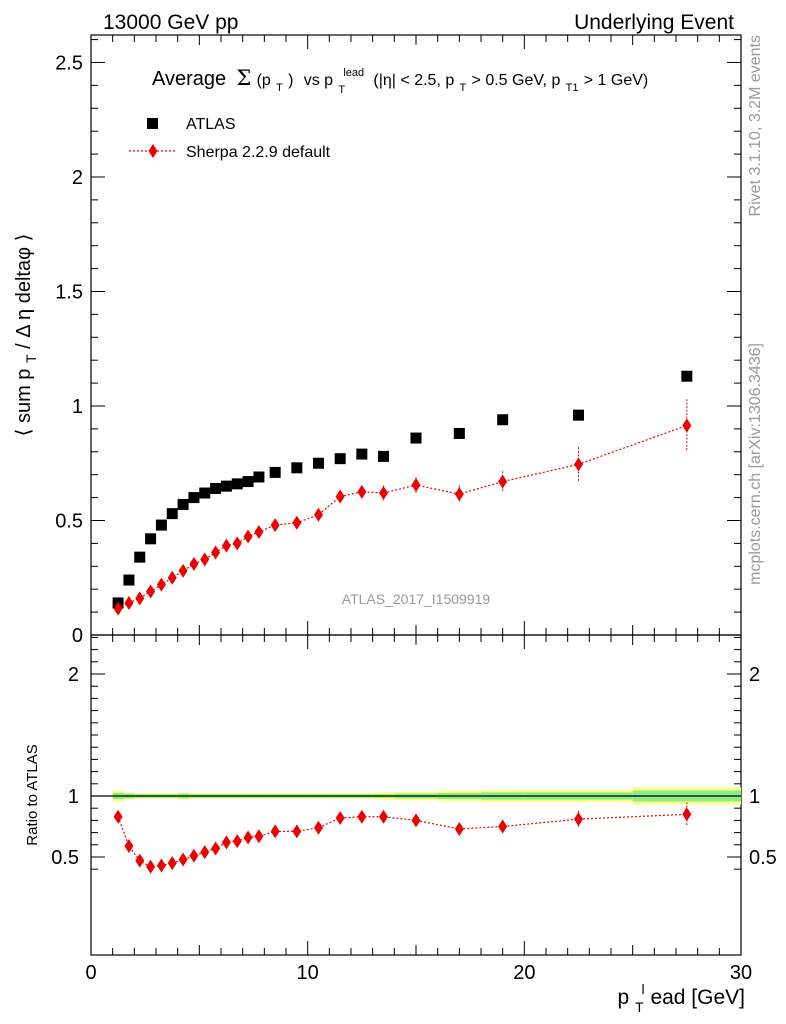 The image size is (786, 1024). I want to click on rivet-label: Rivet 3.1.10, 3.2M events, so click(755, 125).